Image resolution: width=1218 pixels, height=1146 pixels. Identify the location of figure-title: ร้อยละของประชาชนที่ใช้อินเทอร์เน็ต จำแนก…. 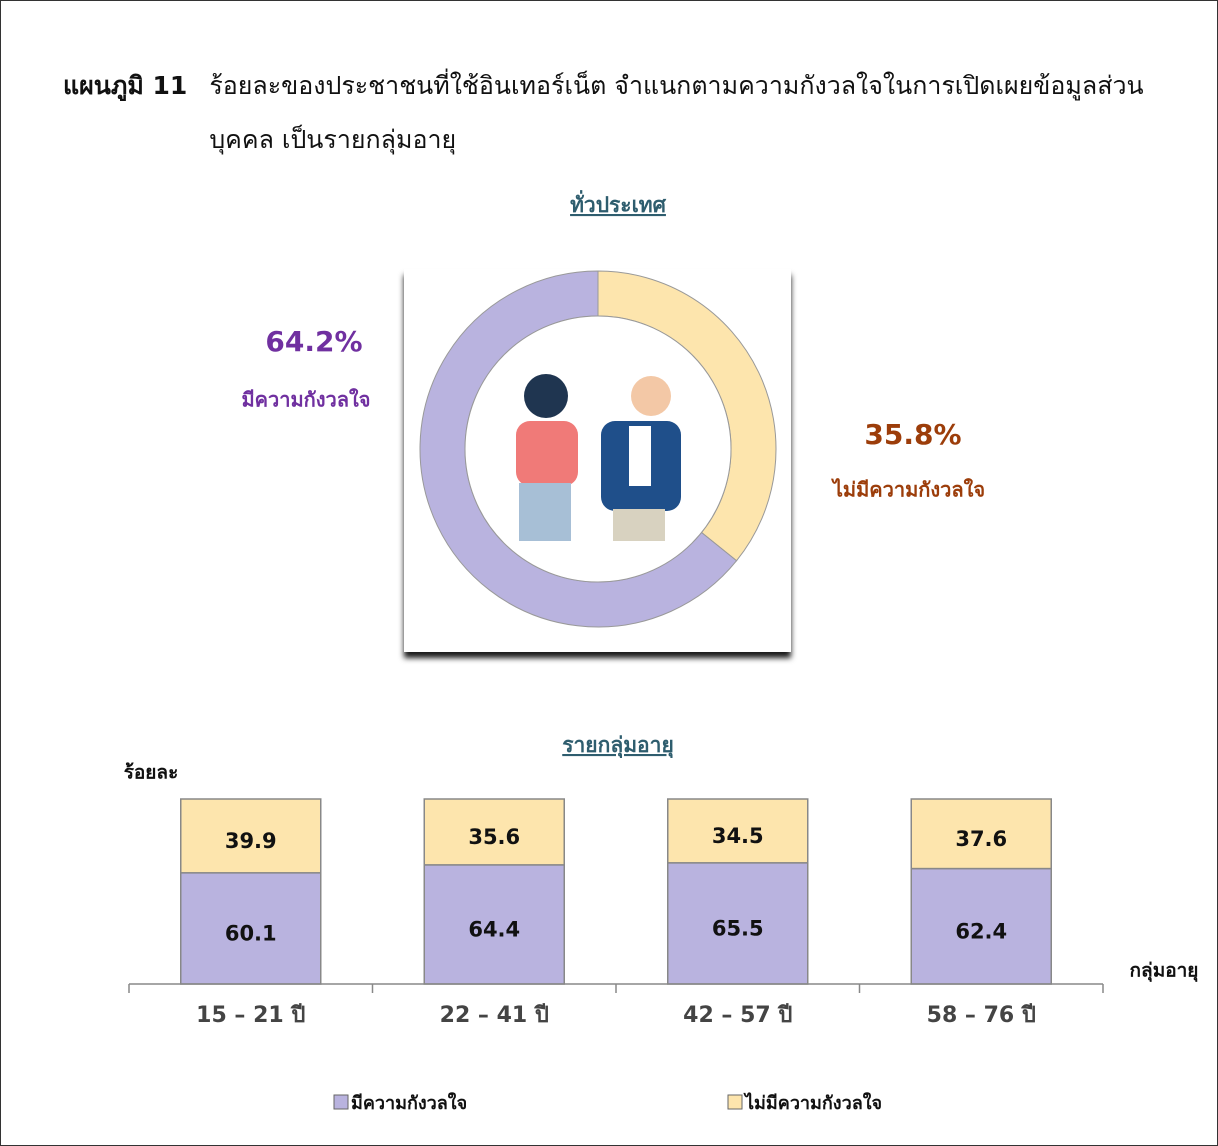
(676, 112).